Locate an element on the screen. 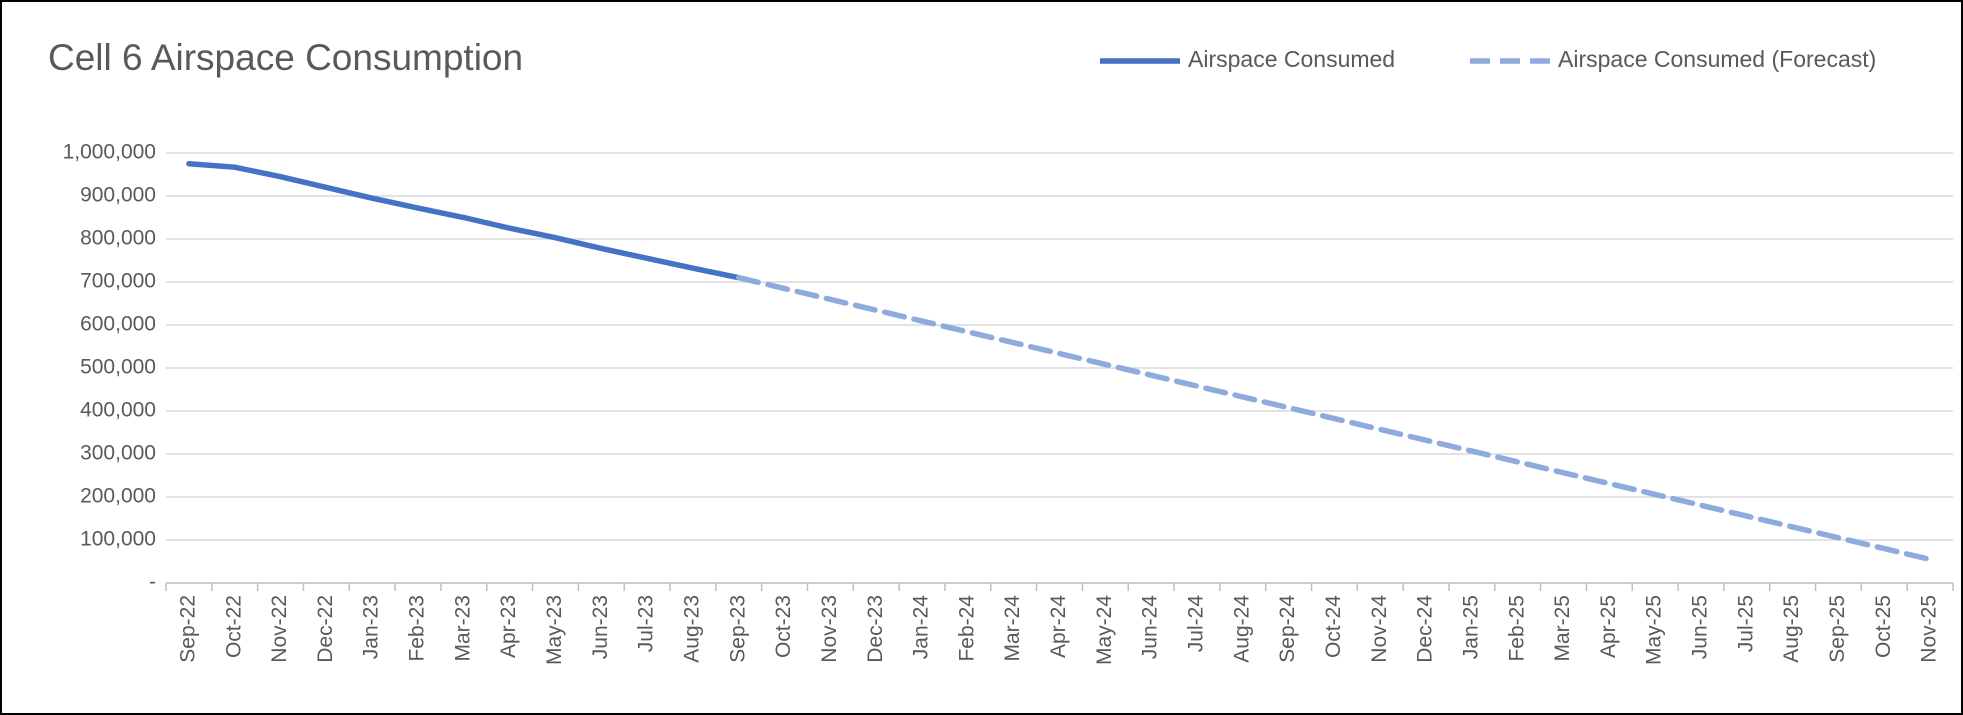 Image resolution: width=1963 pixels, height=715 pixels. x-tick-label: Jan-25 is located at coordinates (1470, 627).